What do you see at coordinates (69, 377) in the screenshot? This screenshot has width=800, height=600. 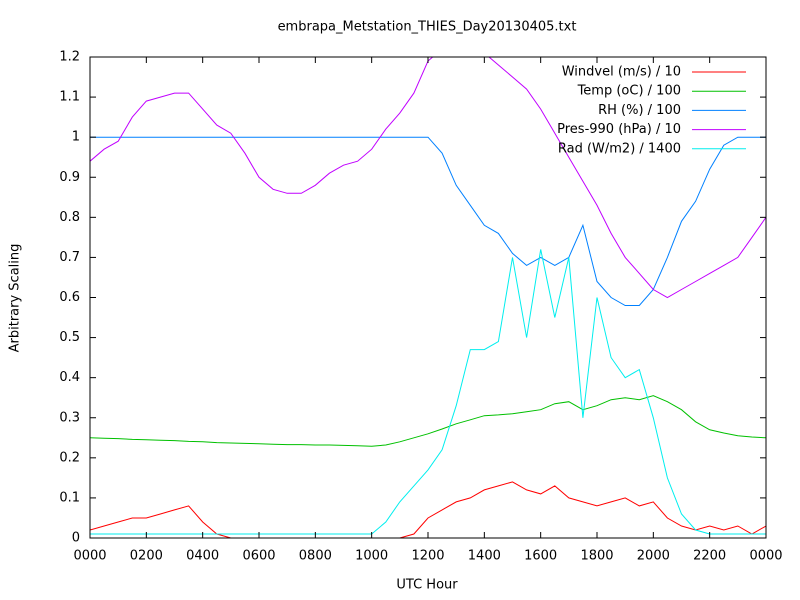 I see `y-tick-label: 0.4` at bounding box center [69, 377].